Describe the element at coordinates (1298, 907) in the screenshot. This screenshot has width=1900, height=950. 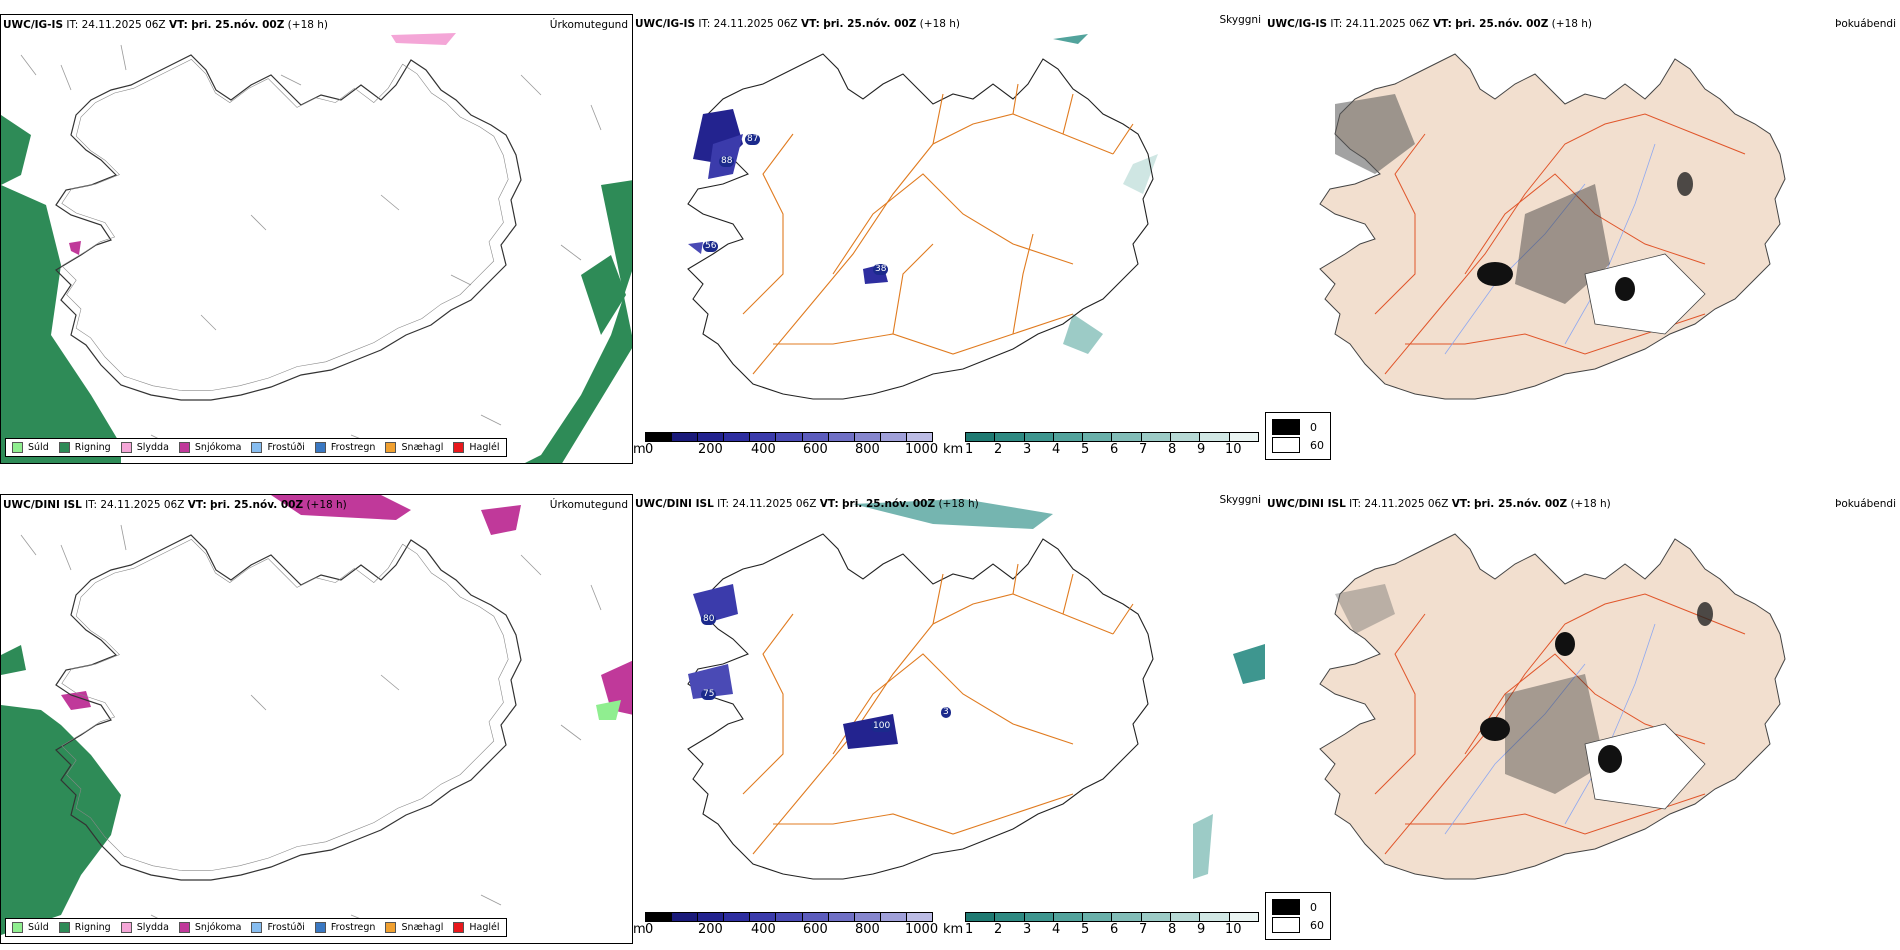
I see `legend-item: 0` at that location.